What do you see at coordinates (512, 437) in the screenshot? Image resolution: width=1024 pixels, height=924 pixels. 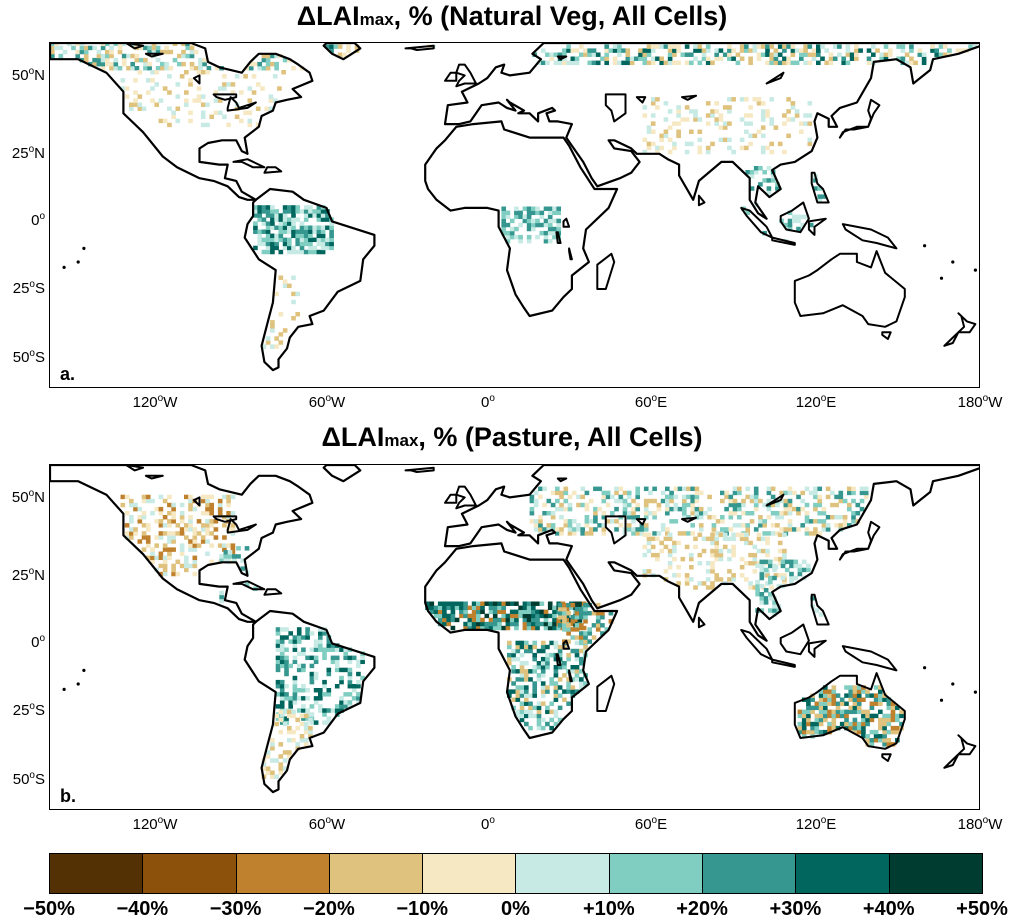 I see `panel-b-title: ΔLAImax, % (Pasture, All Cells)` at bounding box center [512, 437].